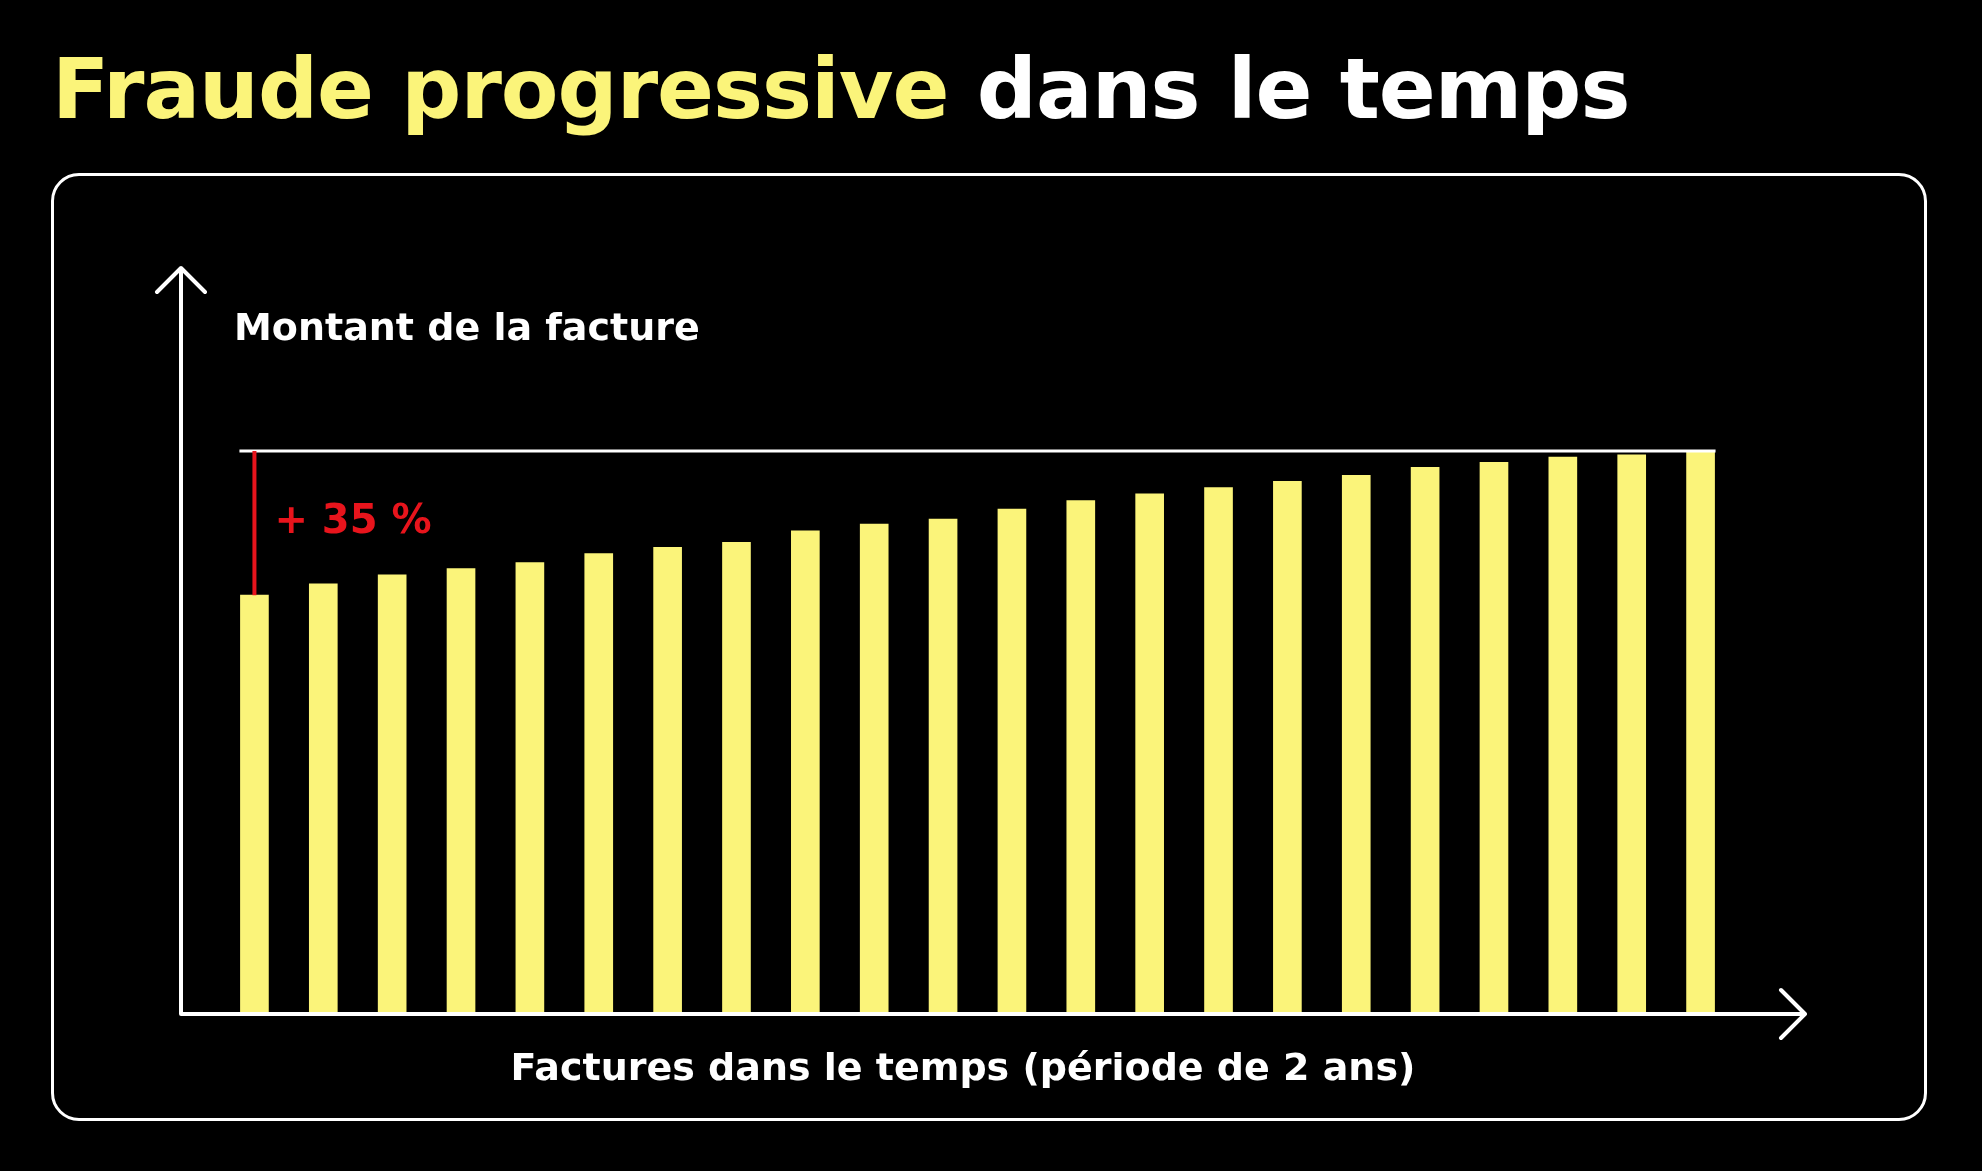 The height and width of the screenshot is (1171, 1982). What do you see at coordinates (963, 1067) in the screenshot?
I see `x-axis-title: Factures dans le temps (période de 2 ans)` at bounding box center [963, 1067].